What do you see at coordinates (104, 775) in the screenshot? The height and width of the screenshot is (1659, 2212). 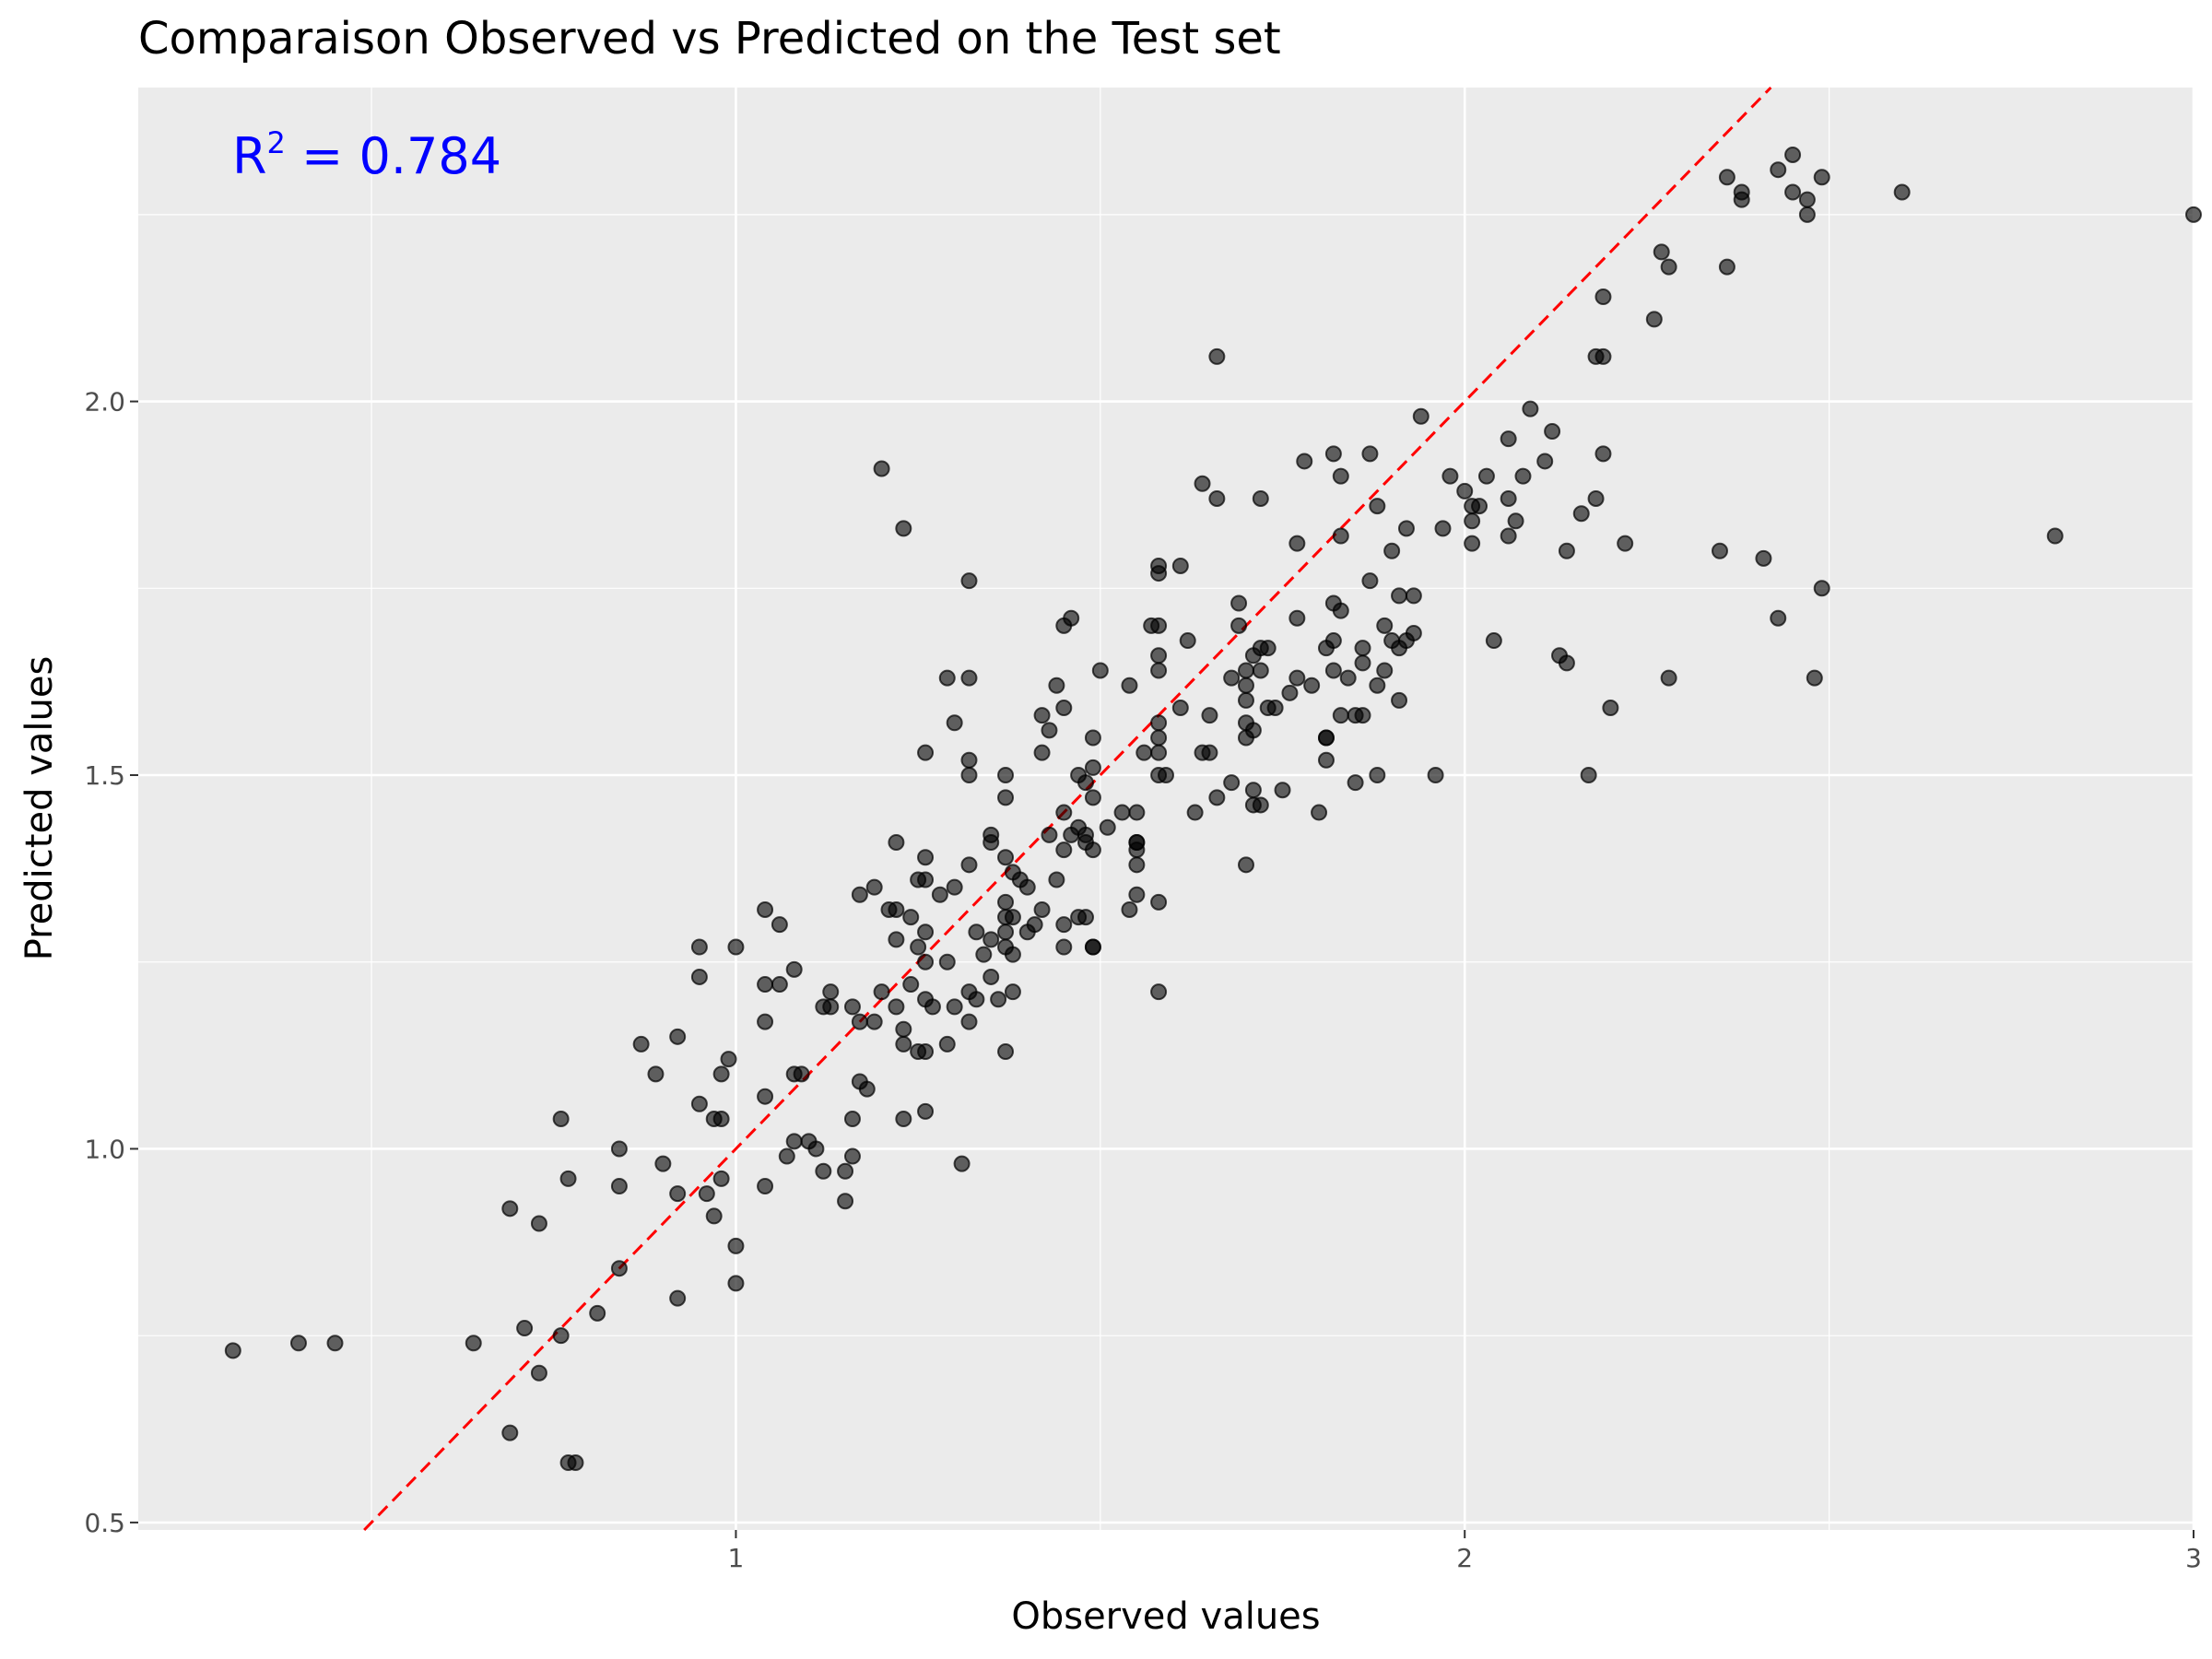 I see `y-tick-label: 1.5` at bounding box center [104, 775].